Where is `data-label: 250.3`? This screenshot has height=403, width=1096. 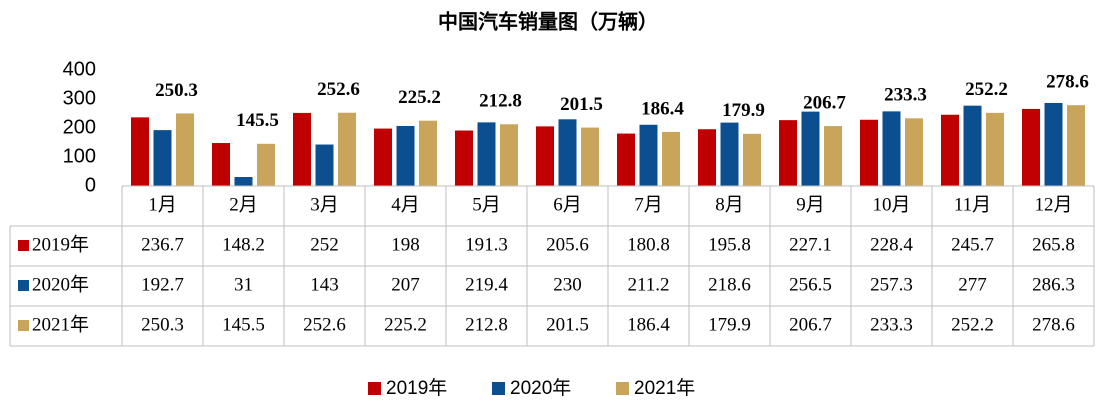
data-label: 250.3 is located at coordinates (176, 90).